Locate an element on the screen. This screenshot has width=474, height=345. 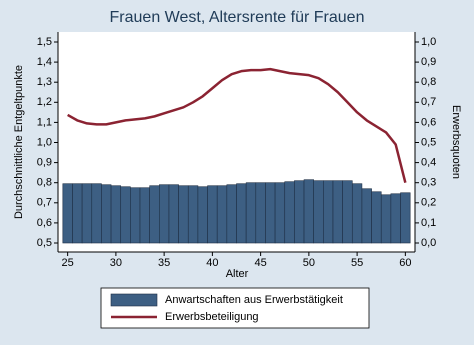
x-tick-label: 40 is located at coordinates (212, 263).